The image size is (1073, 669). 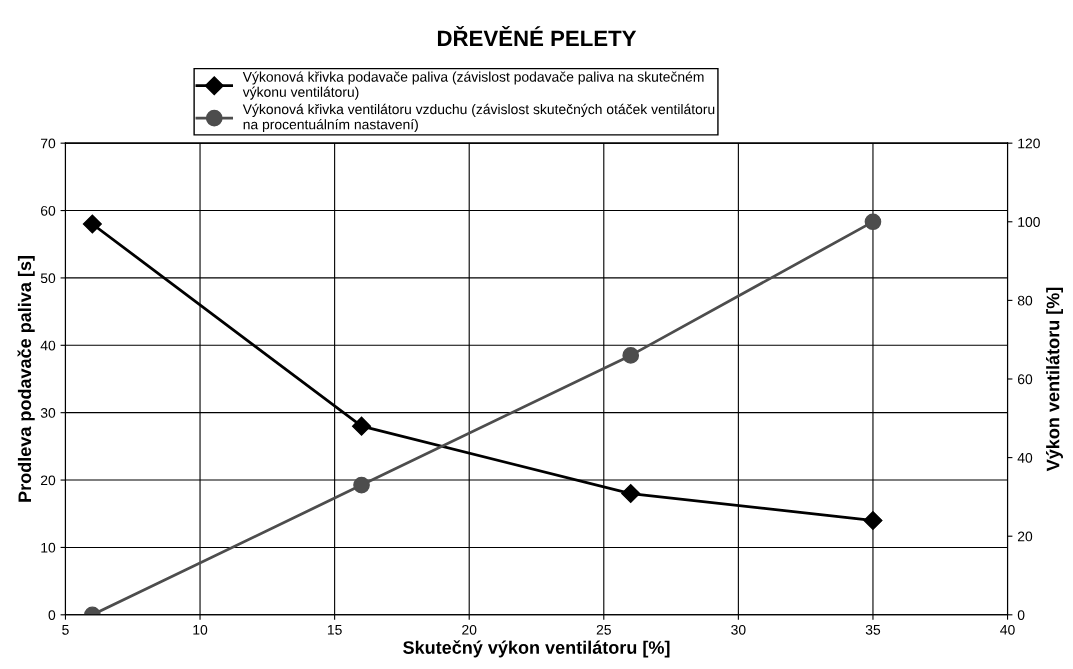 I want to click on y2-tick-label: 40, so click(x=1025, y=457).